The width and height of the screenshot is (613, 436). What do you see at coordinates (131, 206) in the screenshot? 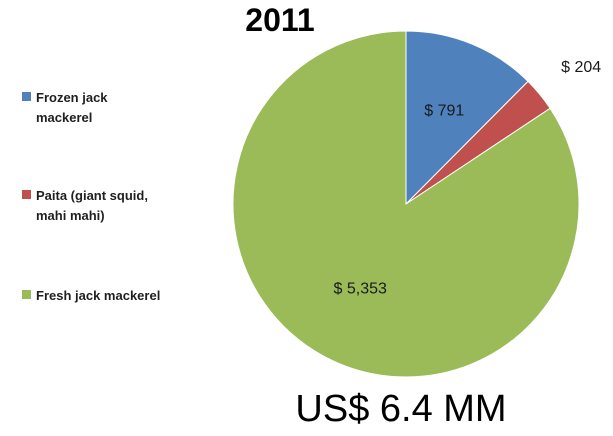
I see `legend-label: Paita (giant squid, mahi mahi)` at bounding box center [131, 206].